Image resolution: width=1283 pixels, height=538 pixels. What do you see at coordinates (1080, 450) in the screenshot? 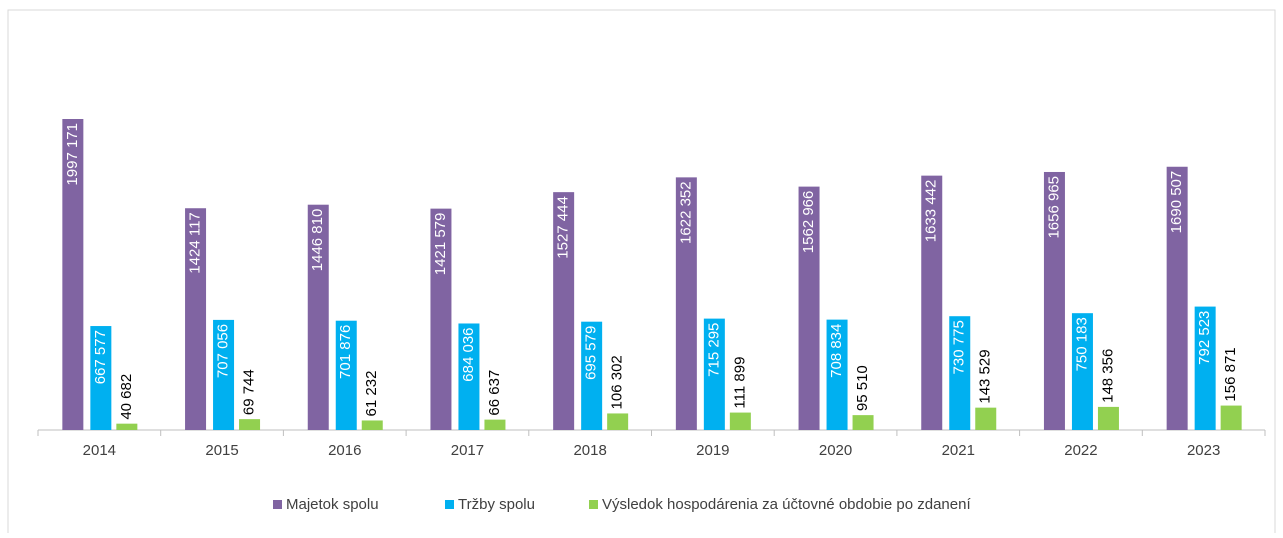
I see `x-tick-label: 2022` at bounding box center [1080, 450].